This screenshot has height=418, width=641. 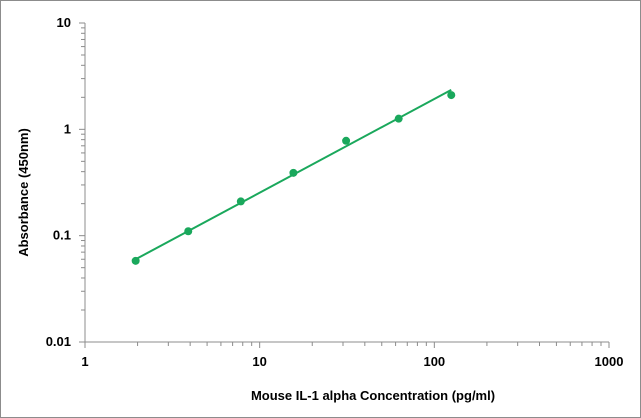 I want to click on y-axis-title: Absorbance (450nm), so click(x=23, y=192).